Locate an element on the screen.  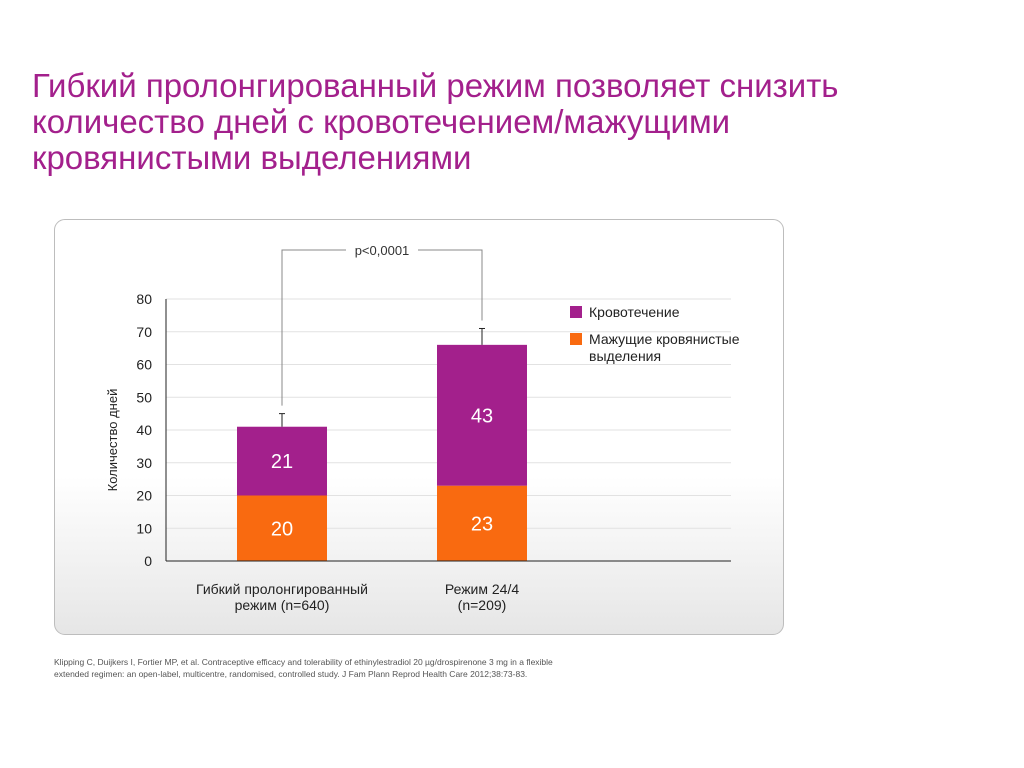
bracket-left-arm is located at coordinates (313, 327).